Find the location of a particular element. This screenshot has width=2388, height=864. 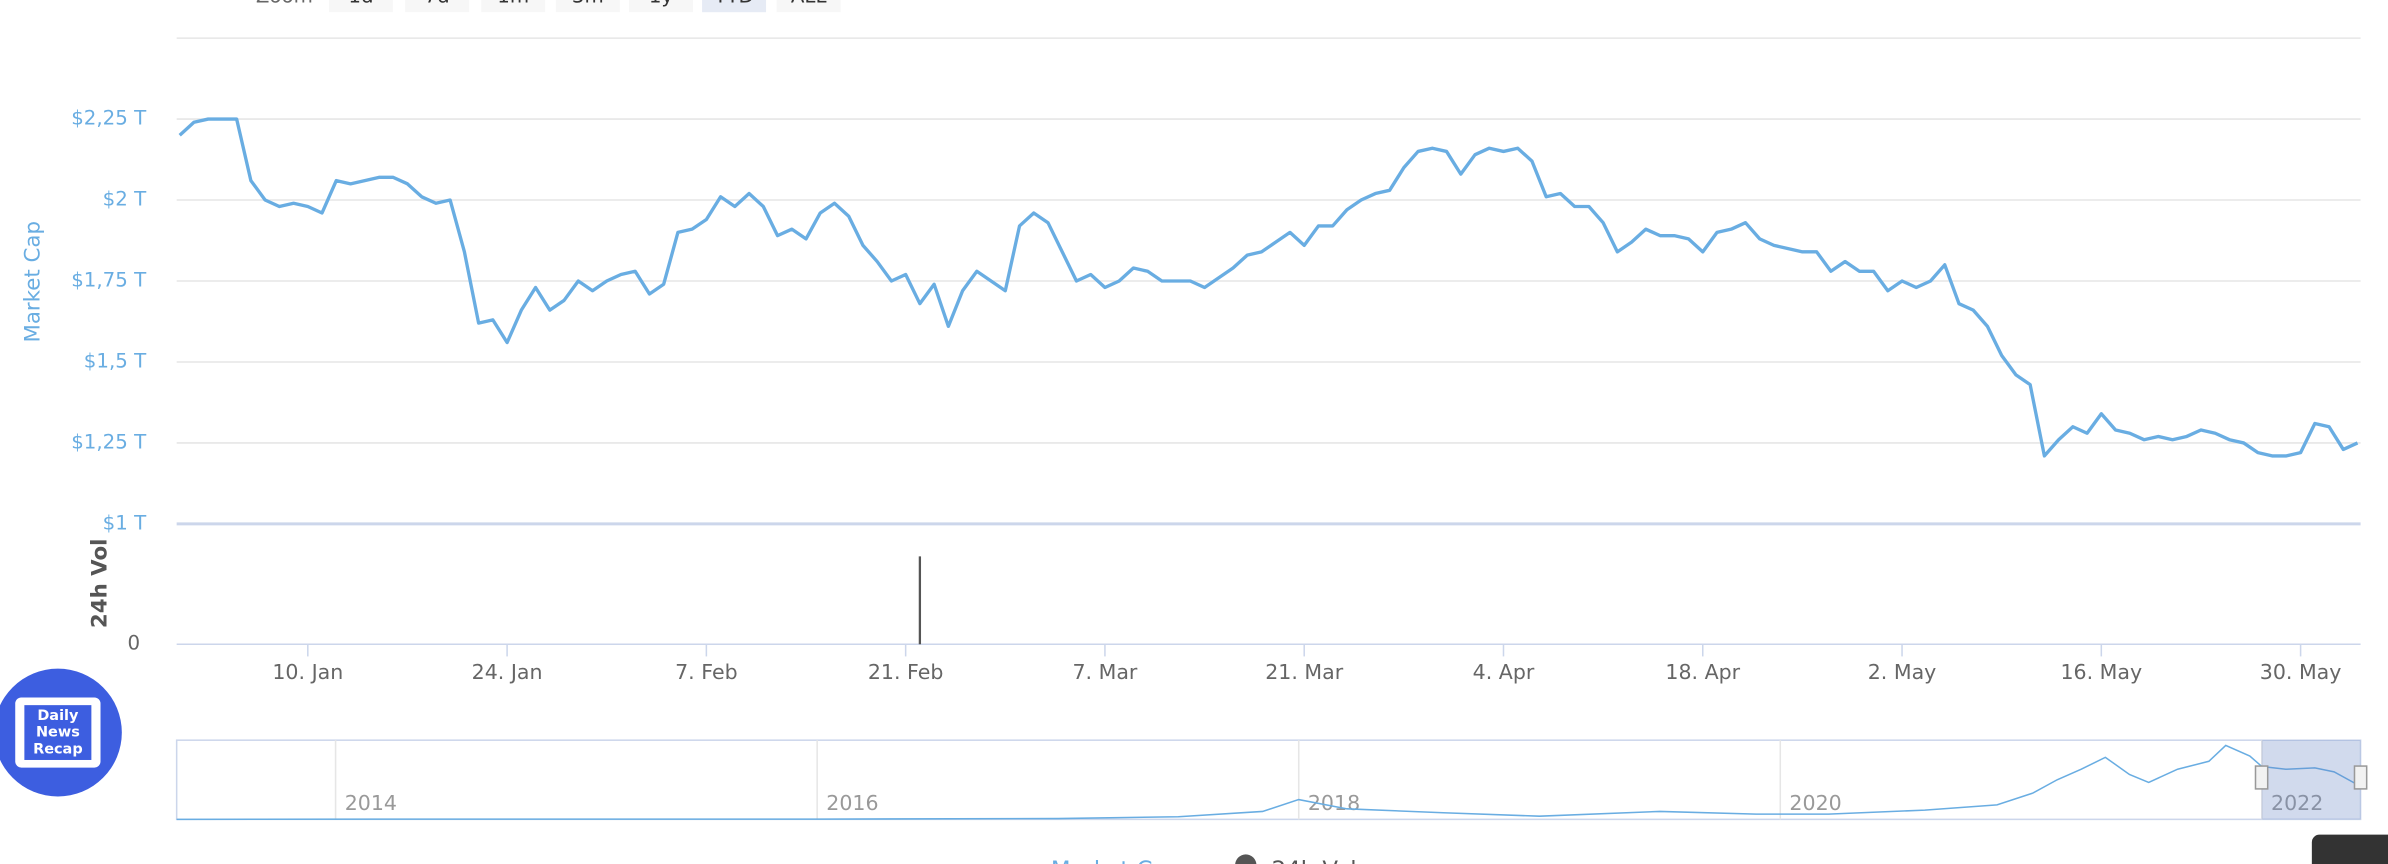

range-button-label: 7d is located at coordinates (437, 3).